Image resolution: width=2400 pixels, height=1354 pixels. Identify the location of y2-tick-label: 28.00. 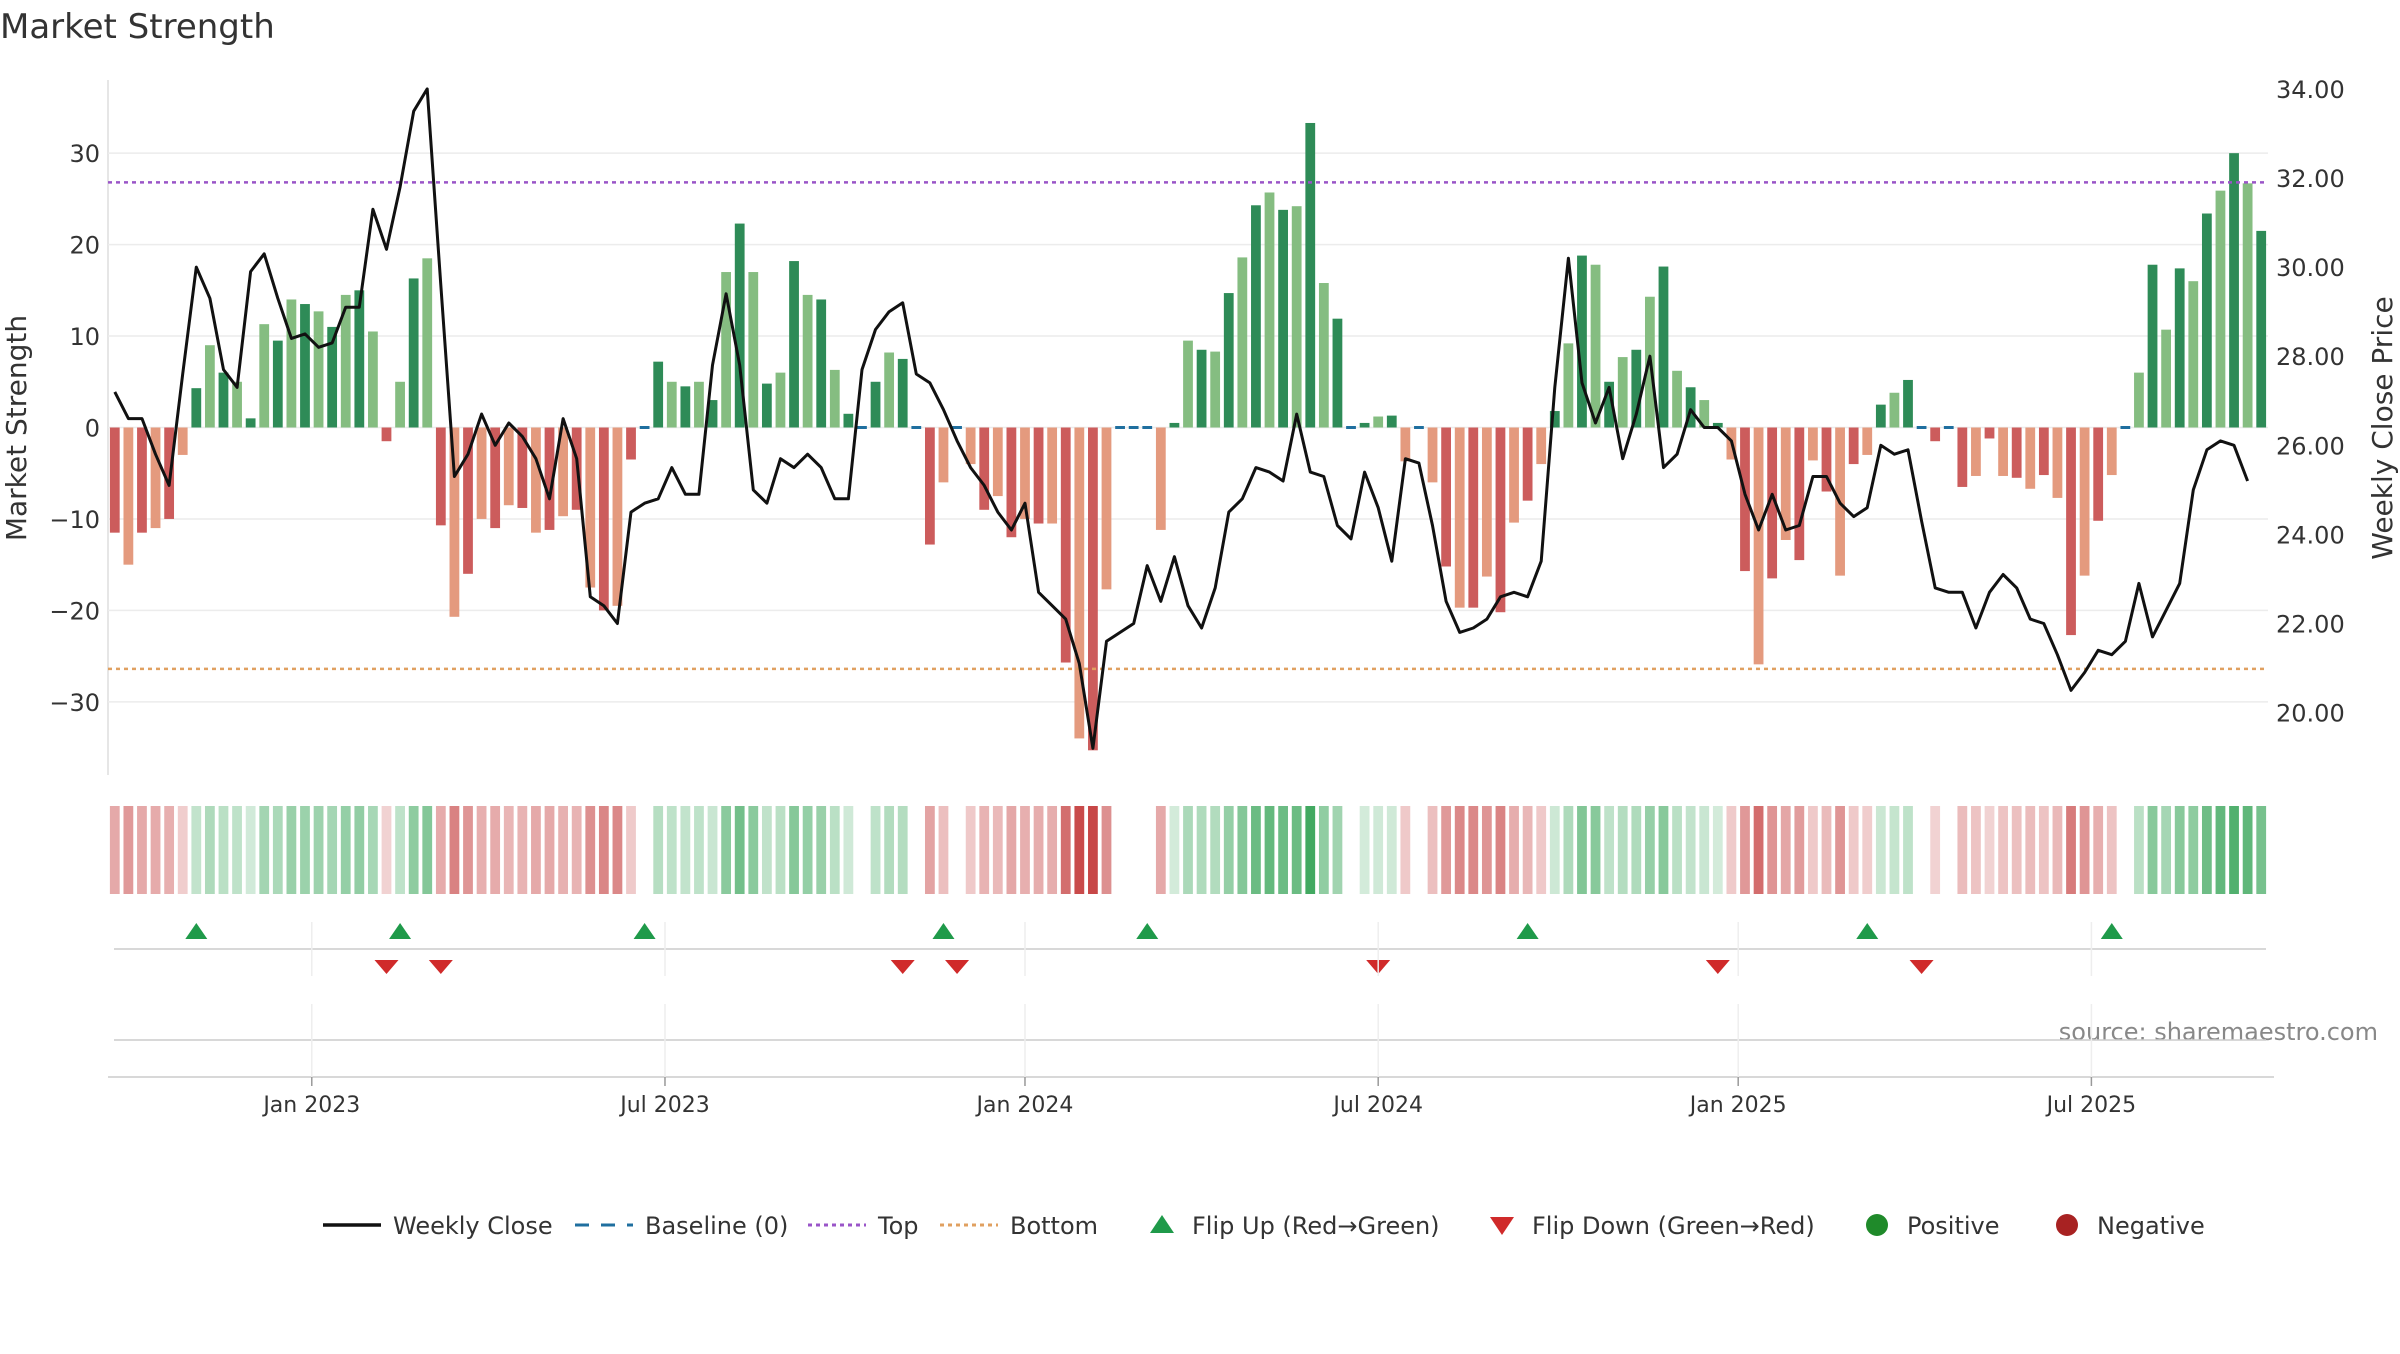
(2310, 357).